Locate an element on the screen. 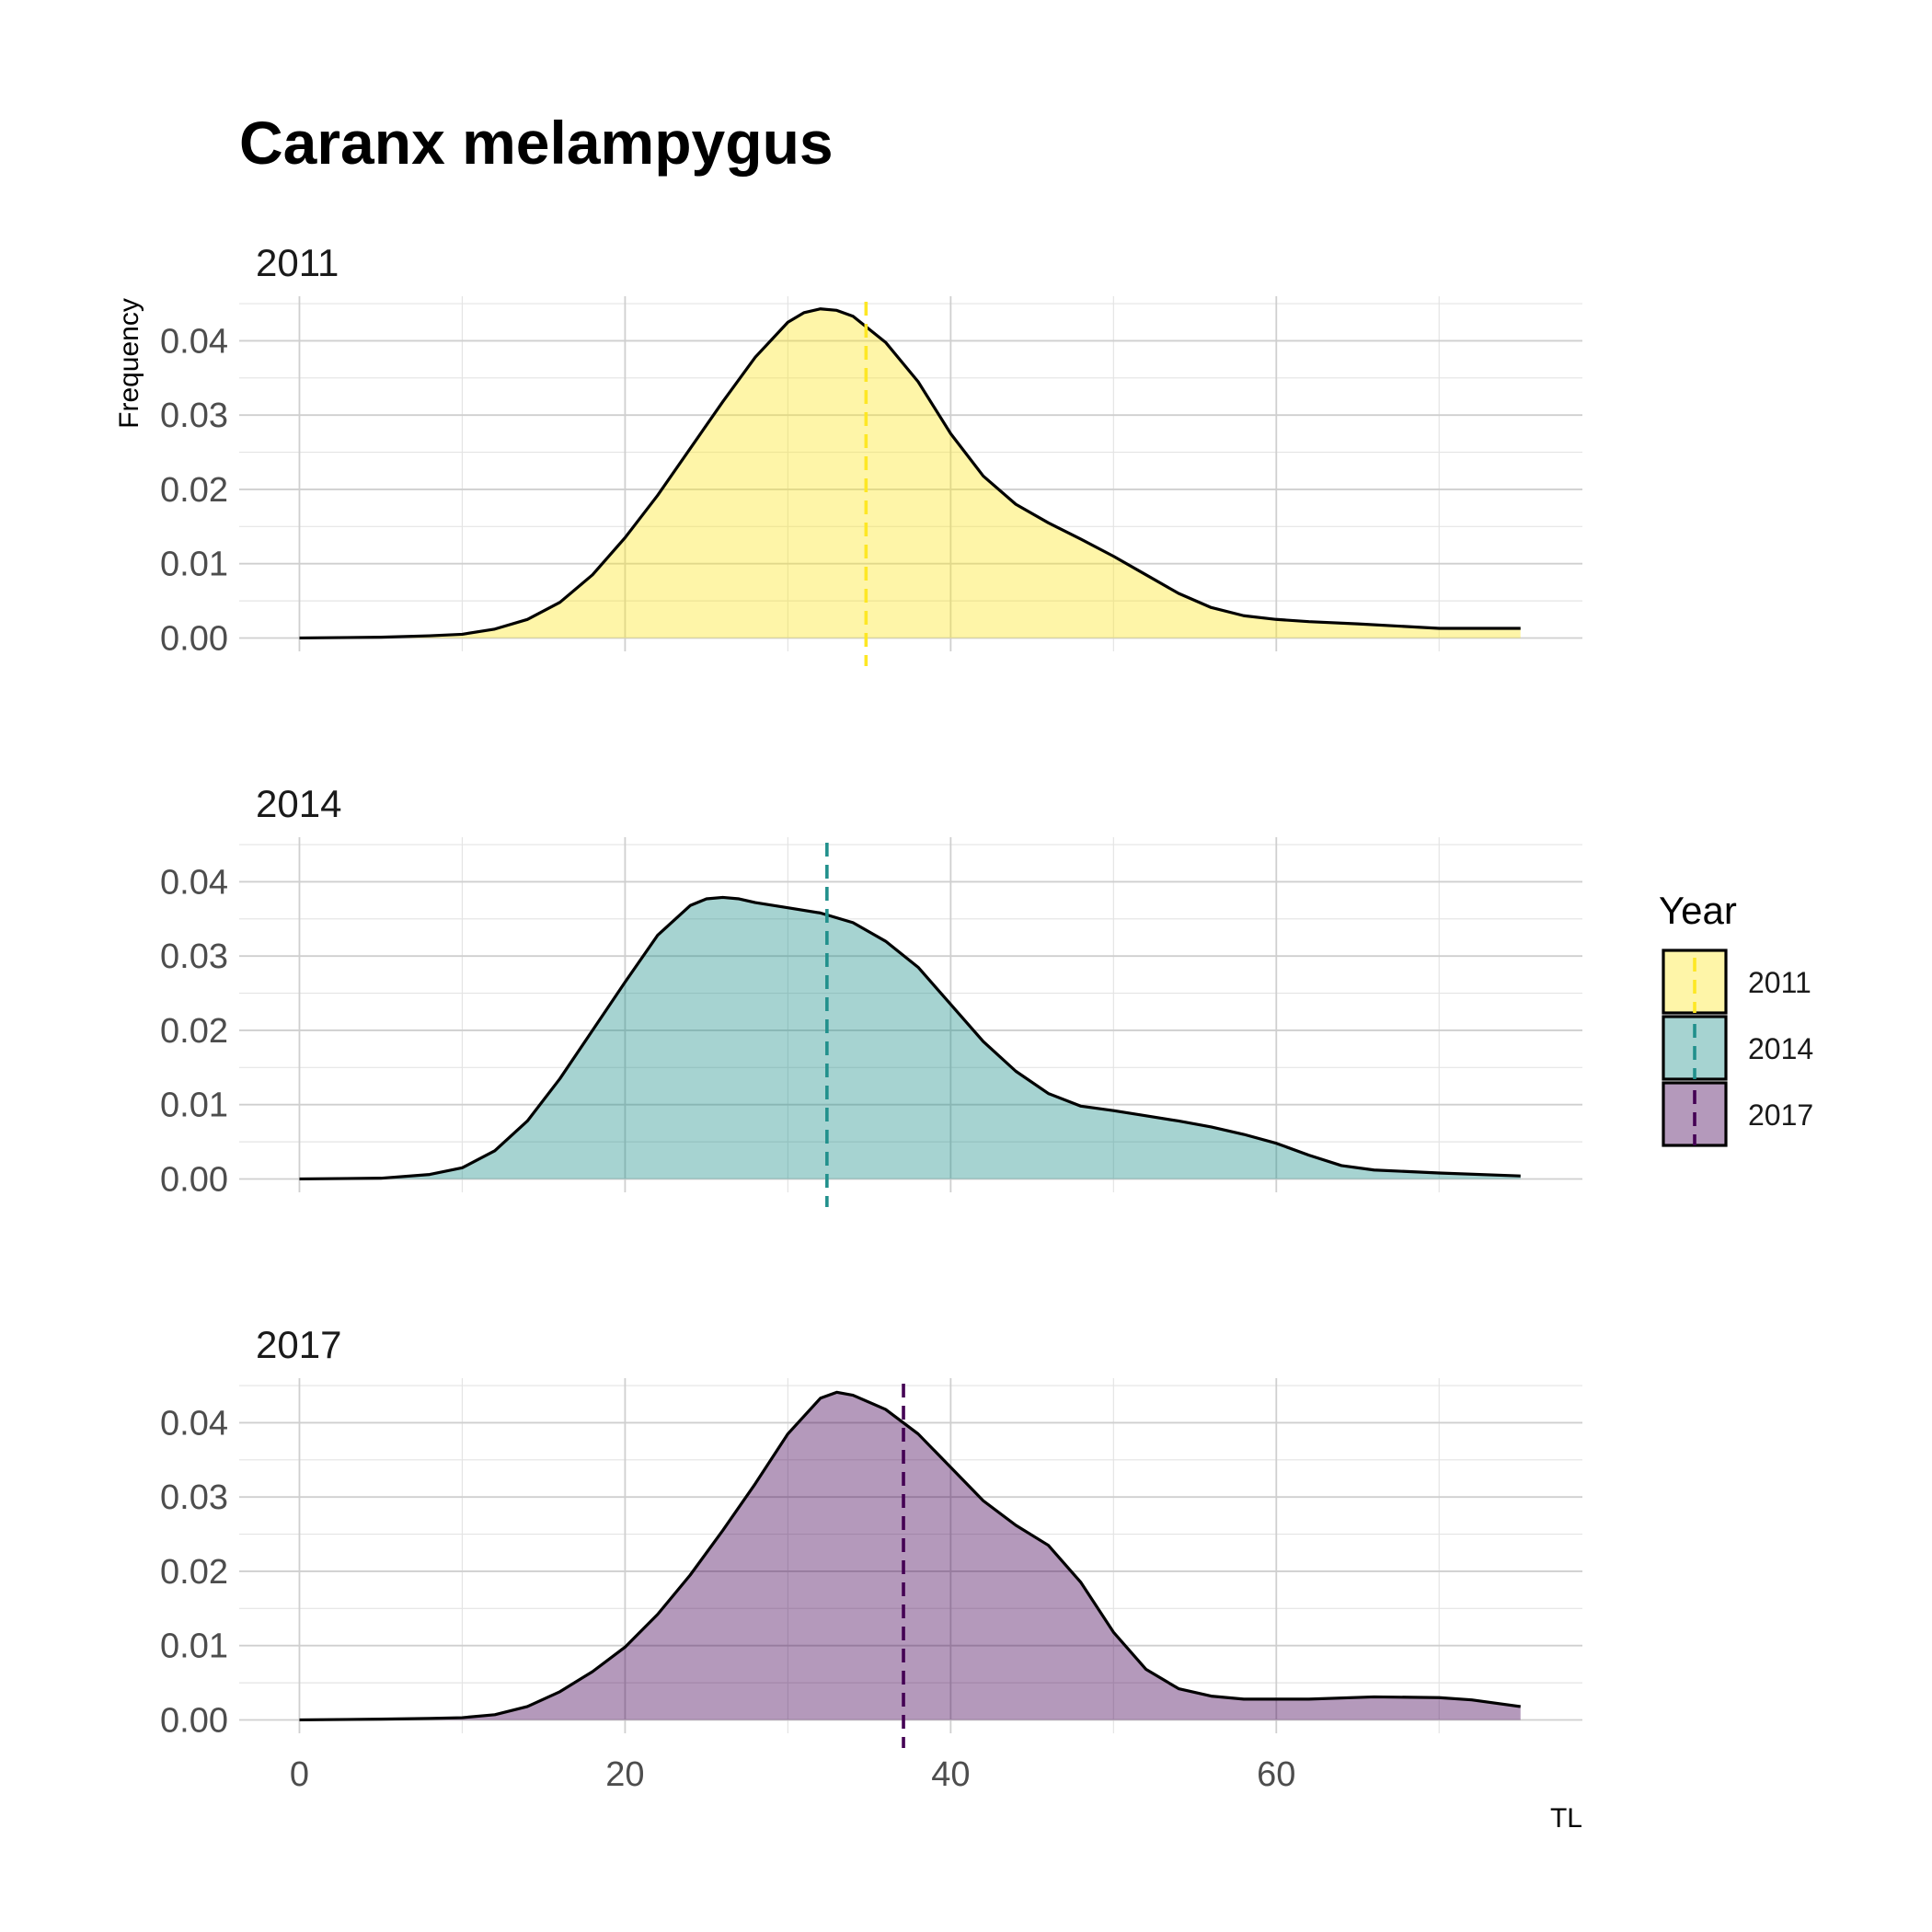  density-line-2011 is located at coordinates (910, 473).